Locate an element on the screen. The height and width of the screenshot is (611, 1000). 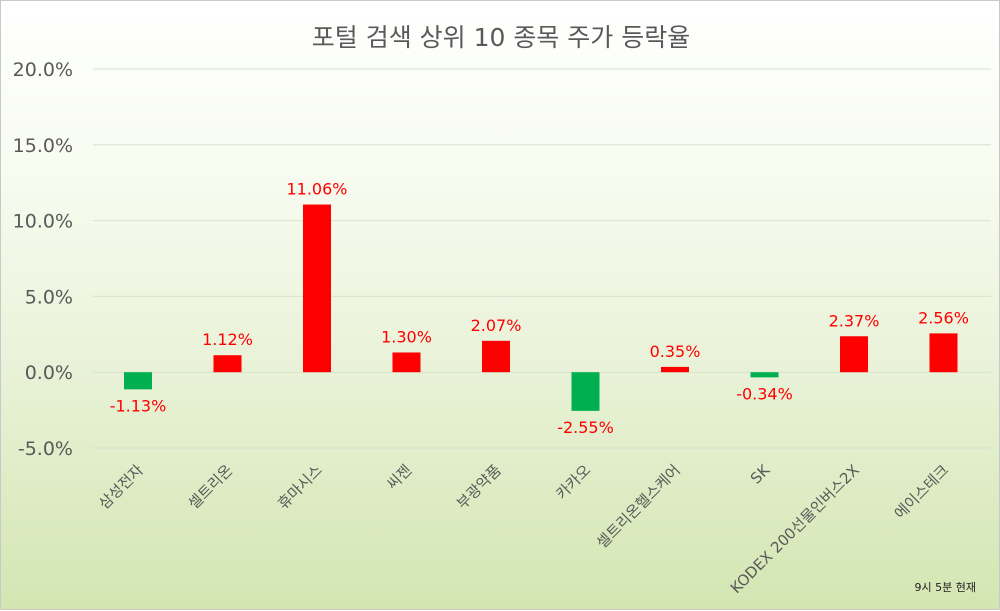
data-label: -0.34% is located at coordinates (764, 393).